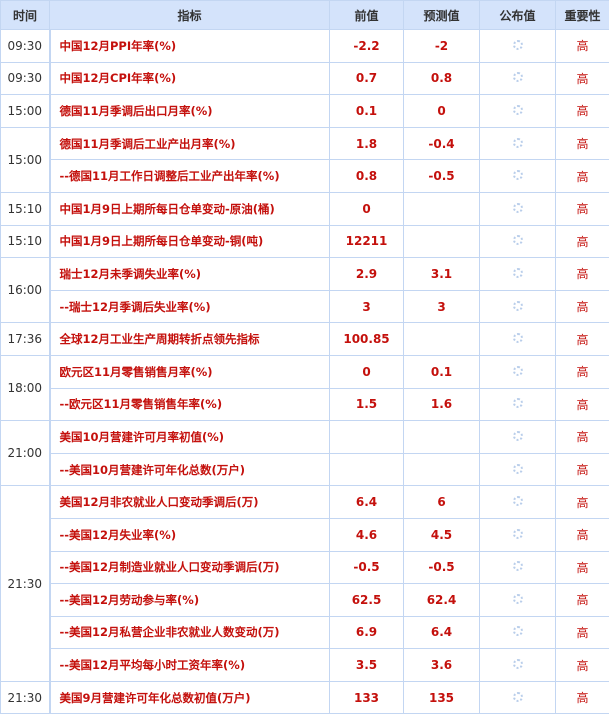  I want to click on forecast-value: -0.5, so click(442, 567).